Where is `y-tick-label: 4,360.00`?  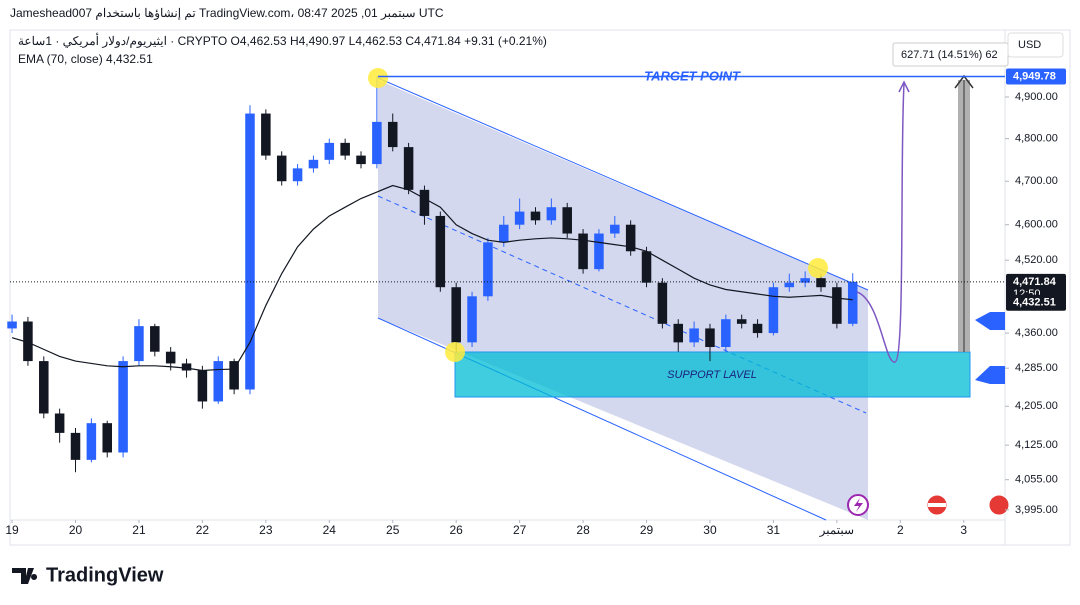 y-tick-label: 4,360.00 is located at coordinates (1036, 333).